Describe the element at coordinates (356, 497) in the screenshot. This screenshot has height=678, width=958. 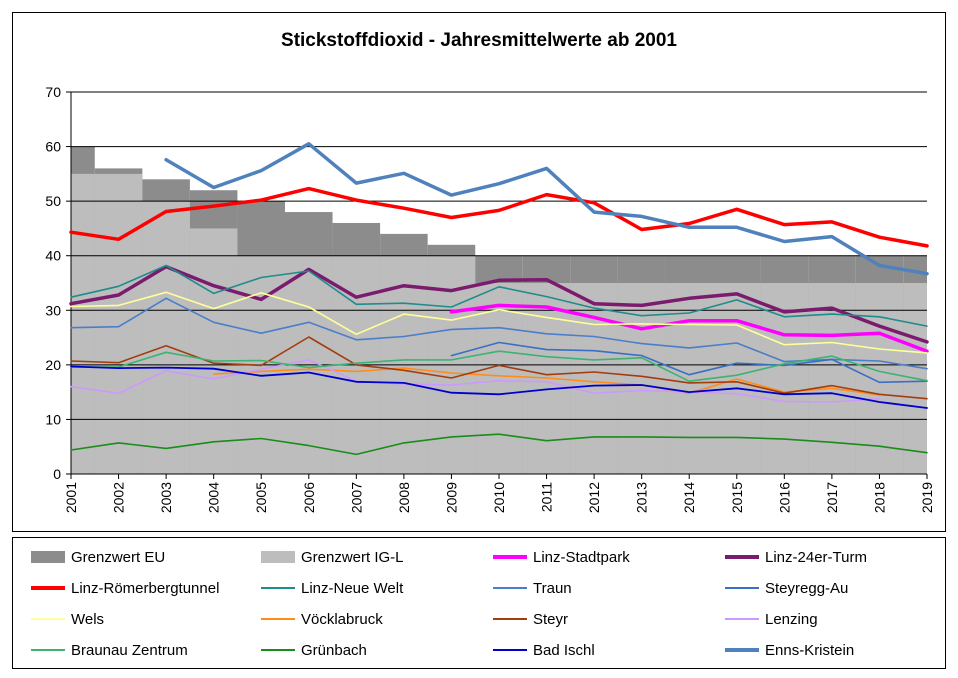
I see `x-tick-label-2007: 2007` at that location.